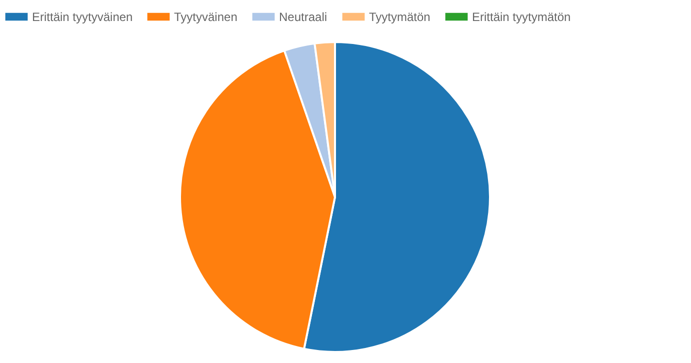  I want to click on legend-label: Erittäin tyytymätön, so click(521, 17).